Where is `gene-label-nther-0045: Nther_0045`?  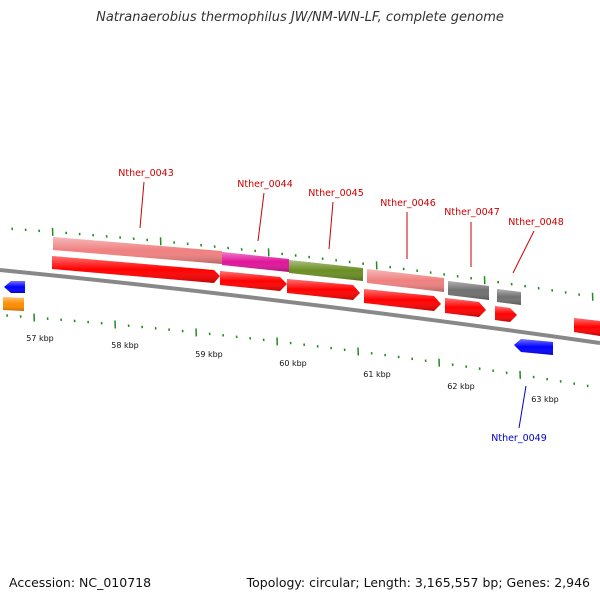 gene-label-nther-0045: Nther_0045 is located at coordinates (336, 193).